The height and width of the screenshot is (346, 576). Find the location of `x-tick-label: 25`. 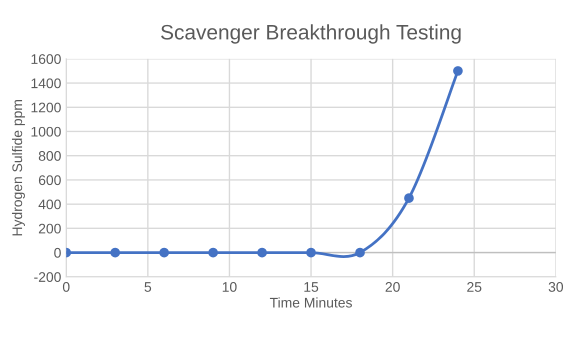

x-tick-label: 25 is located at coordinates (474, 287).